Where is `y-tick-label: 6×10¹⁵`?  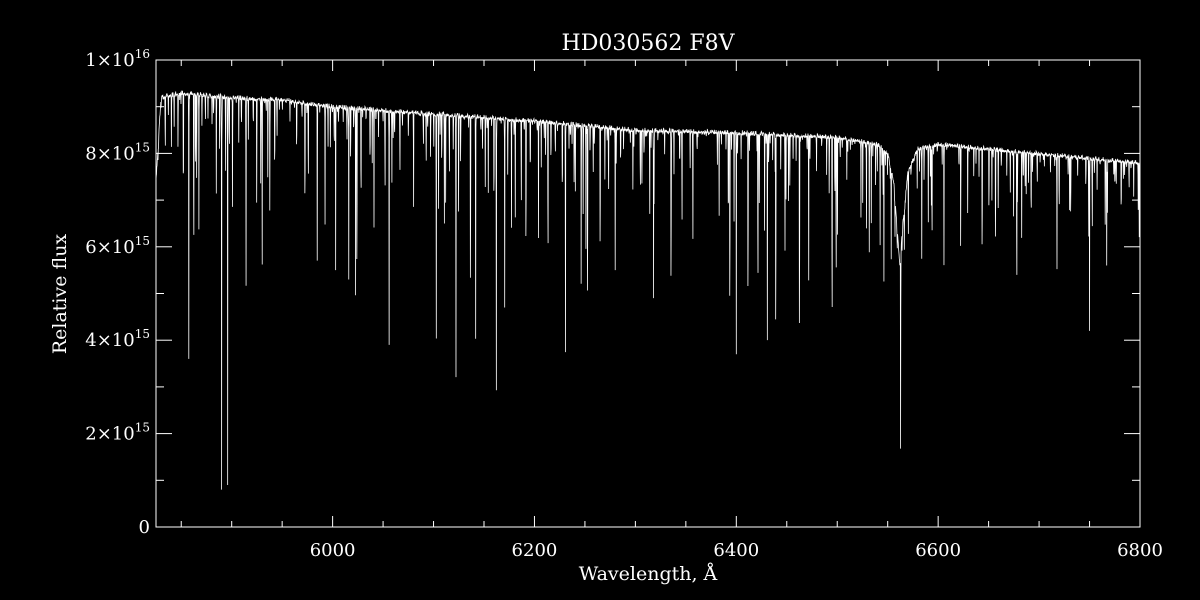
y-tick-label: 6×10¹⁵ is located at coordinates (117, 246).